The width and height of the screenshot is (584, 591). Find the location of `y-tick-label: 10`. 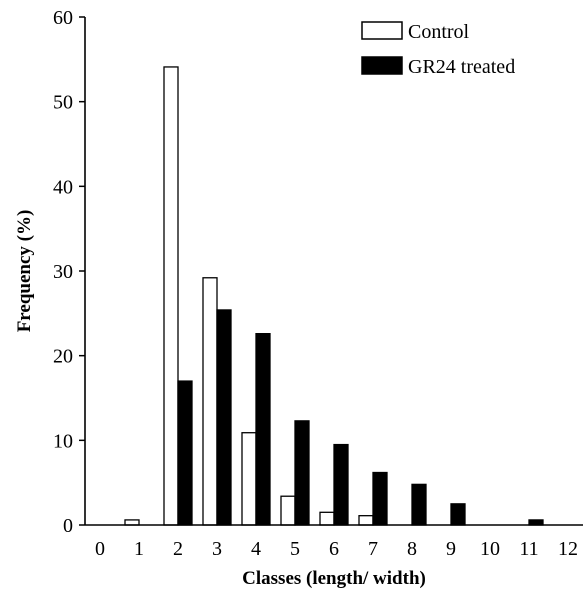

y-tick-label: 10 is located at coordinates (63, 441).